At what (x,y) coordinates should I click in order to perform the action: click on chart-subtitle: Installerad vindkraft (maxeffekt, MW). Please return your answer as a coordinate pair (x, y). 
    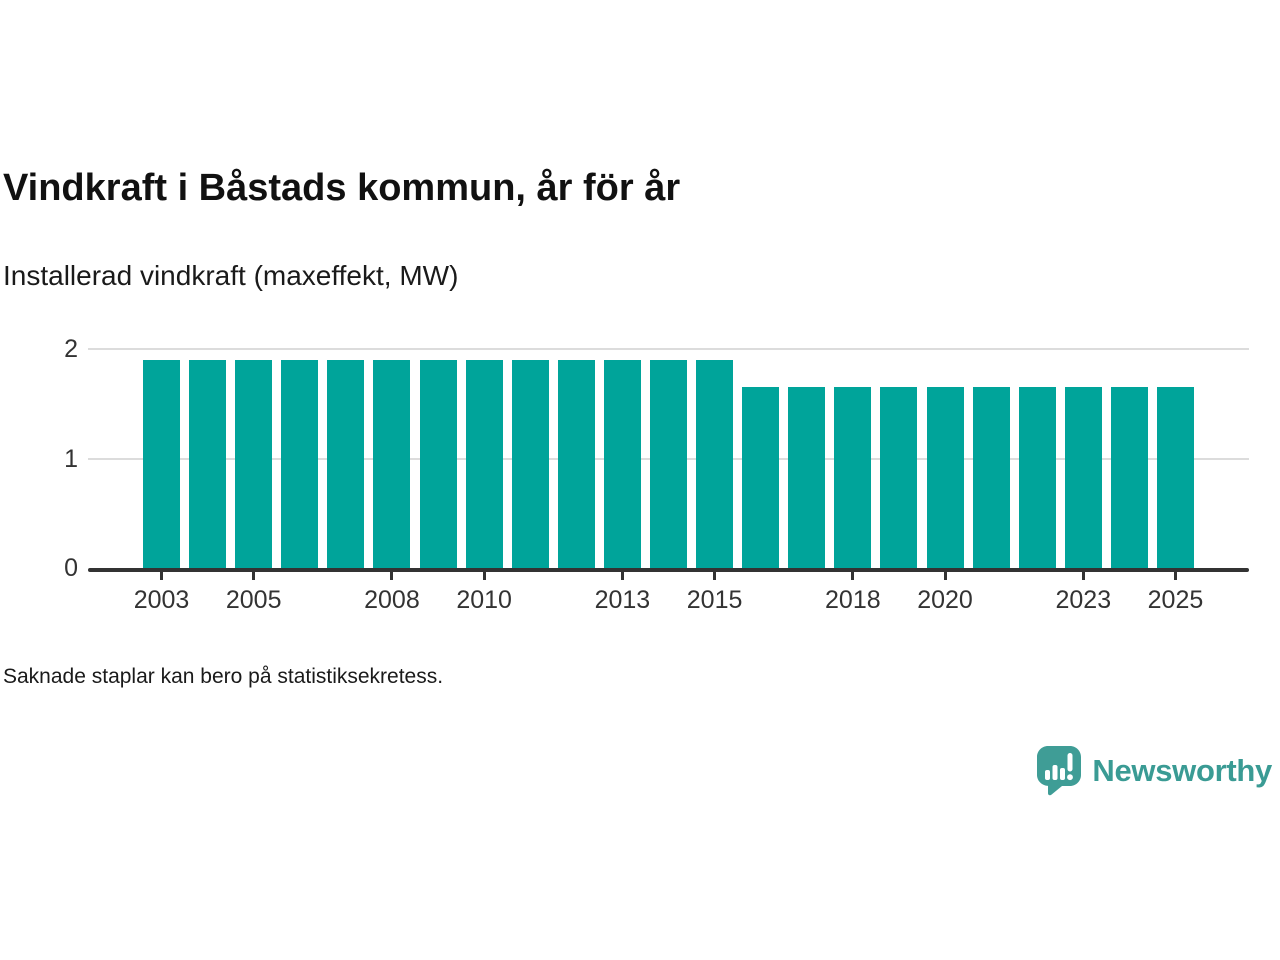
    Looking at the image, I should click on (231, 275).